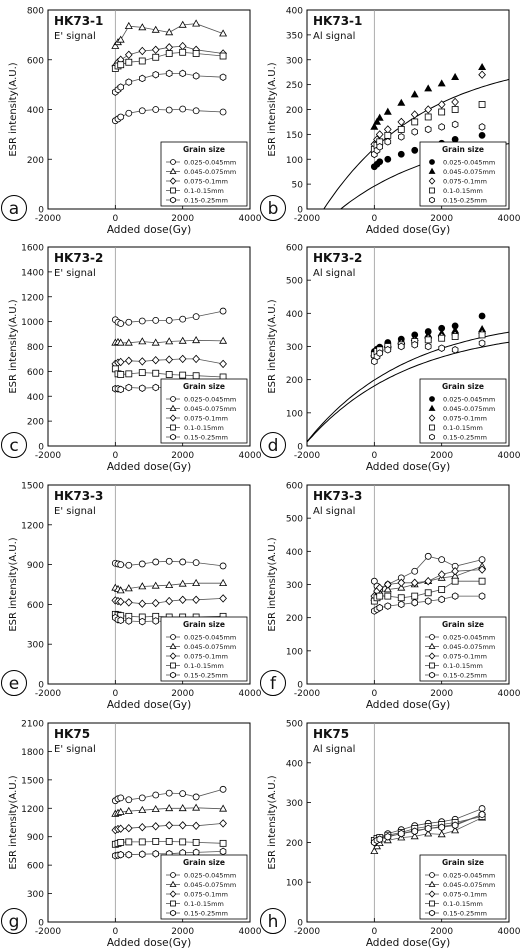 The width and height of the screenshot is (524, 951). I want to click on x-tick-label: 4000, so click(250, 694).